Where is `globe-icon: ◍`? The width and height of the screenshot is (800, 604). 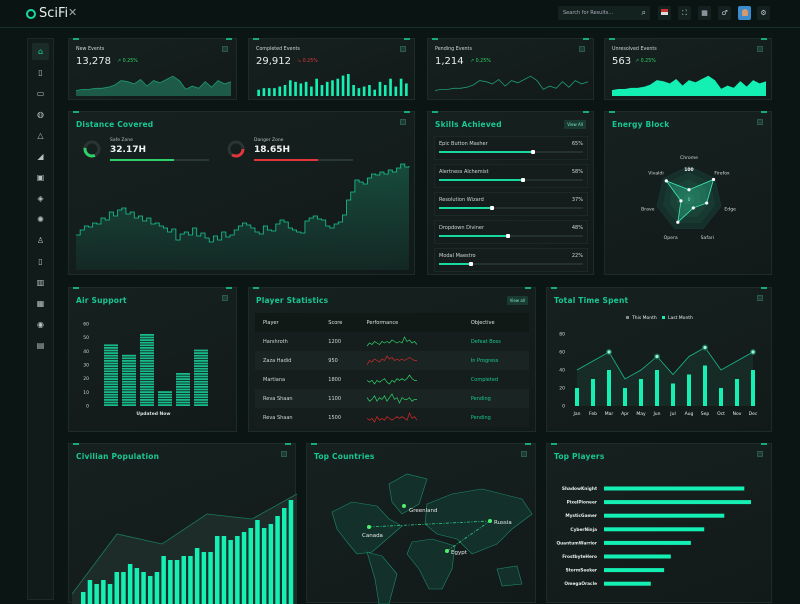
globe-icon: ◍ is located at coordinates (40, 114).